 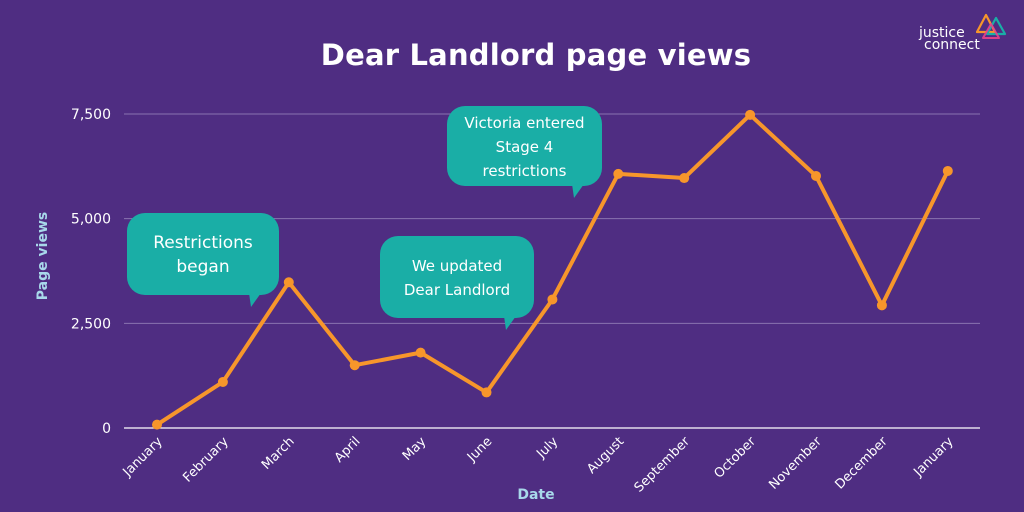 What do you see at coordinates (795, 463) in the screenshot?
I see `x-tick-label: November` at bounding box center [795, 463].